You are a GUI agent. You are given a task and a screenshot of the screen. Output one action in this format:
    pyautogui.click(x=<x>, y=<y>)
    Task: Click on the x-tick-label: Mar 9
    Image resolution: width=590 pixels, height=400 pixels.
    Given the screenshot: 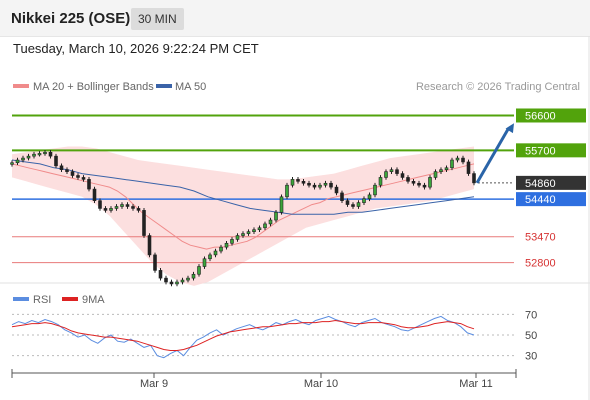 What is the action you would take?
    pyautogui.click(x=154, y=384)
    